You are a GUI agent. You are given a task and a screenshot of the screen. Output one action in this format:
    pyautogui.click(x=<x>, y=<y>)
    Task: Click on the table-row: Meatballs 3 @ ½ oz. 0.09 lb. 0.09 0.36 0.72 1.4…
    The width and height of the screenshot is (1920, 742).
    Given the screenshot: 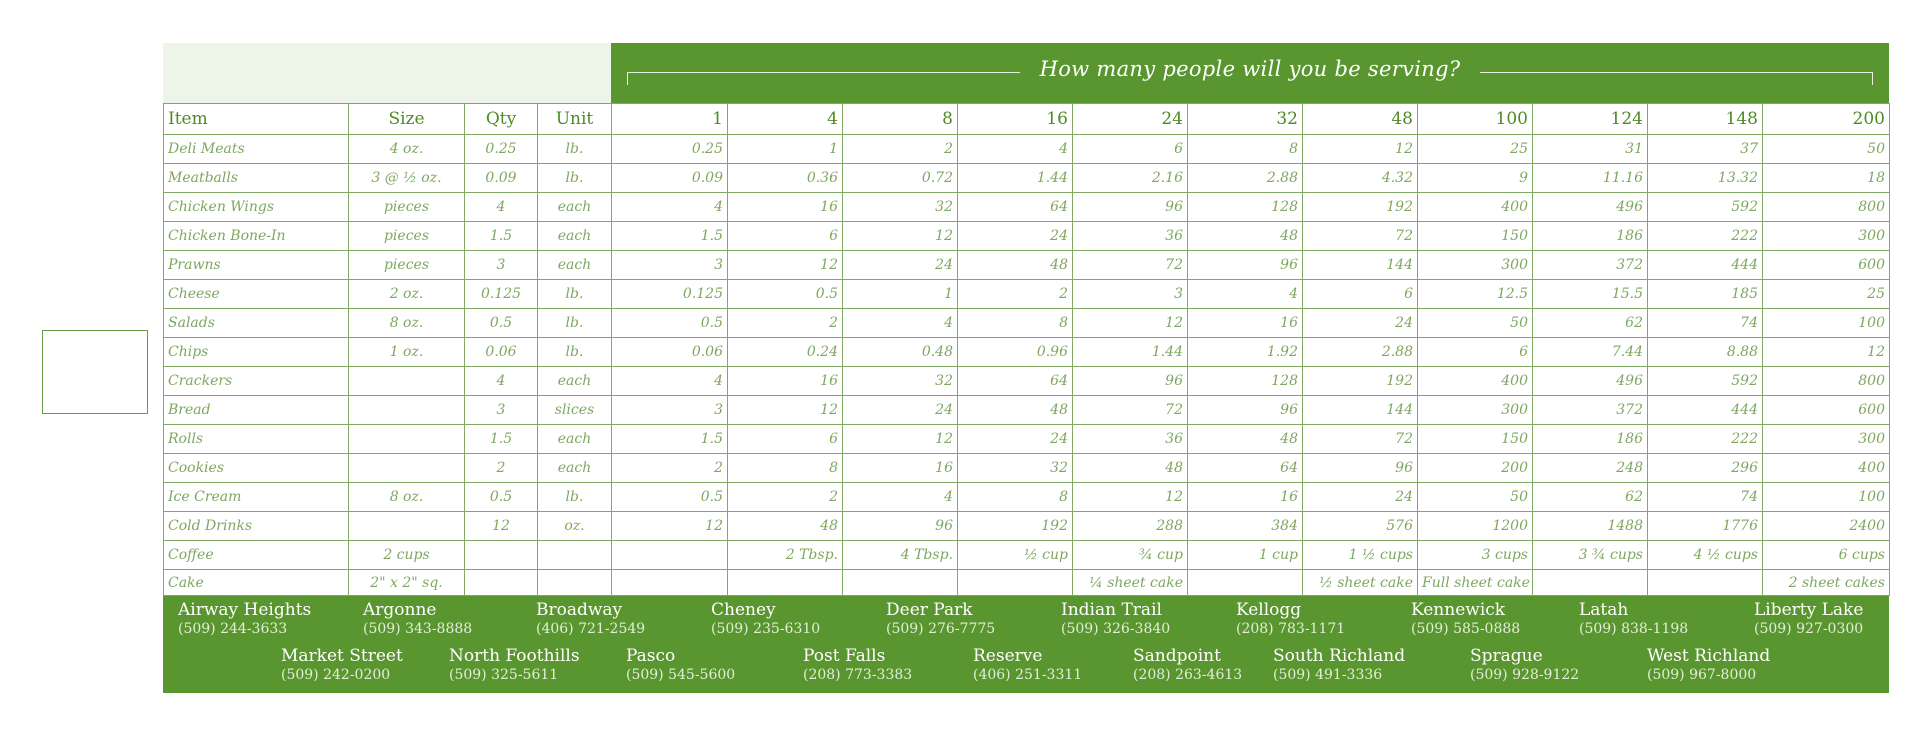 What is the action you would take?
    pyautogui.click(x=1026, y=178)
    